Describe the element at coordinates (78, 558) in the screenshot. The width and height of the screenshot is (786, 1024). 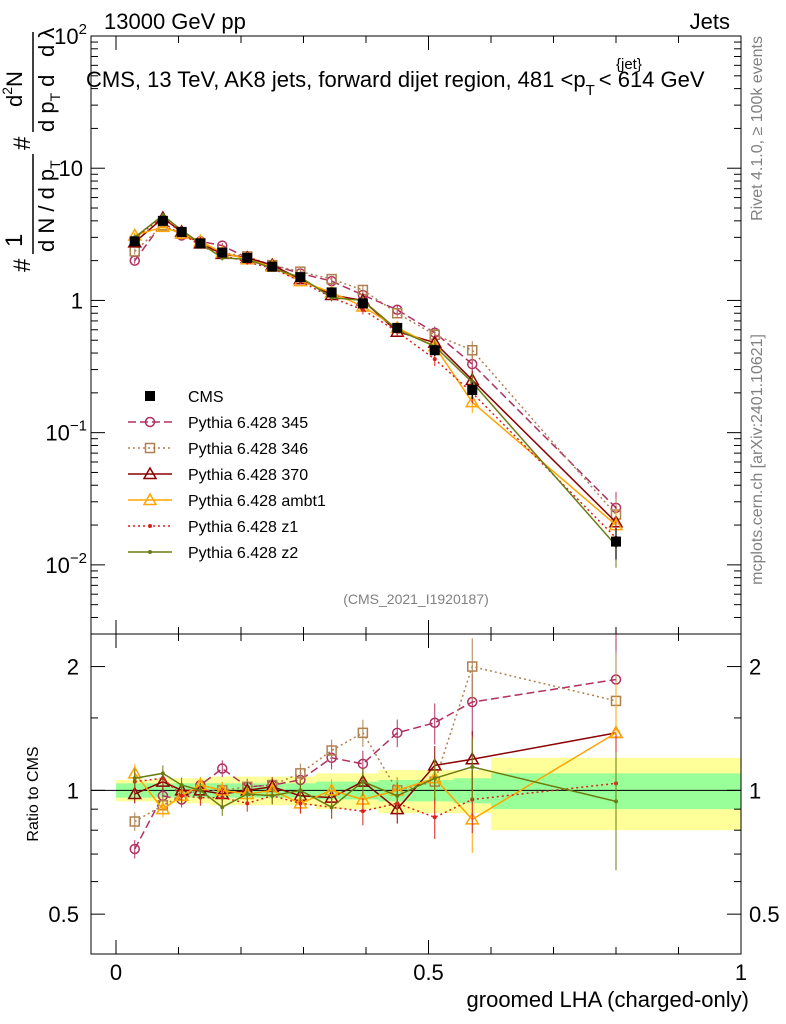
I see `y-tick-exp: −2` at that location.